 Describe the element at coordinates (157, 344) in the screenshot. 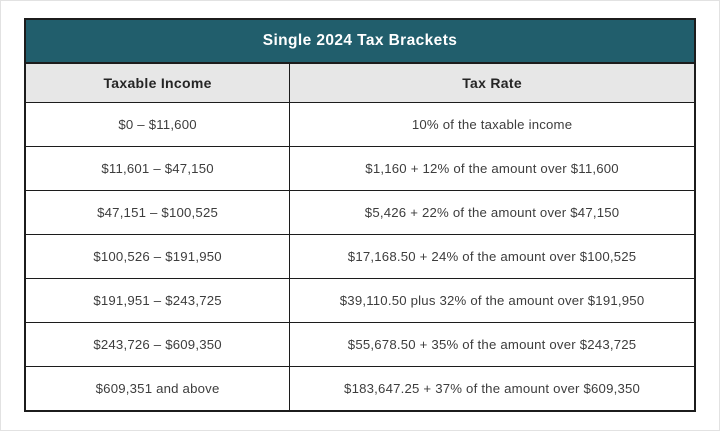

I see `taxable-income-cell: $243,726 – $609,350` at that location.